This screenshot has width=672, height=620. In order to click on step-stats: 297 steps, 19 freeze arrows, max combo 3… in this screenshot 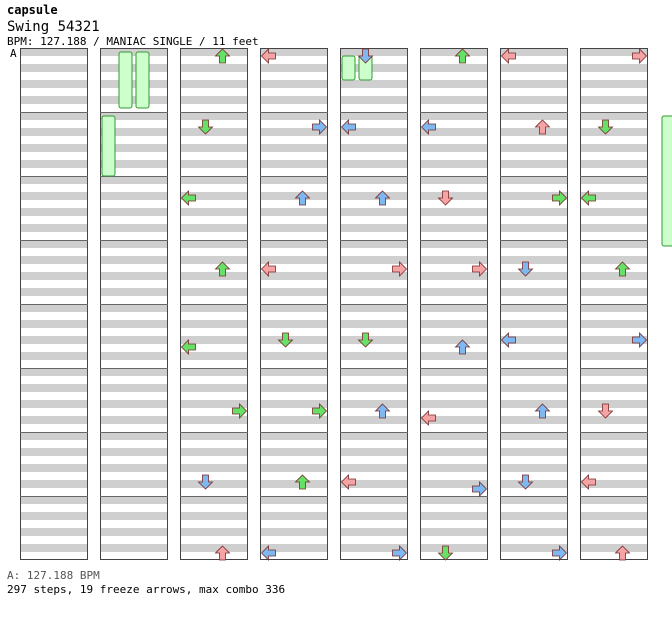, I will do `click(146, 589)`.